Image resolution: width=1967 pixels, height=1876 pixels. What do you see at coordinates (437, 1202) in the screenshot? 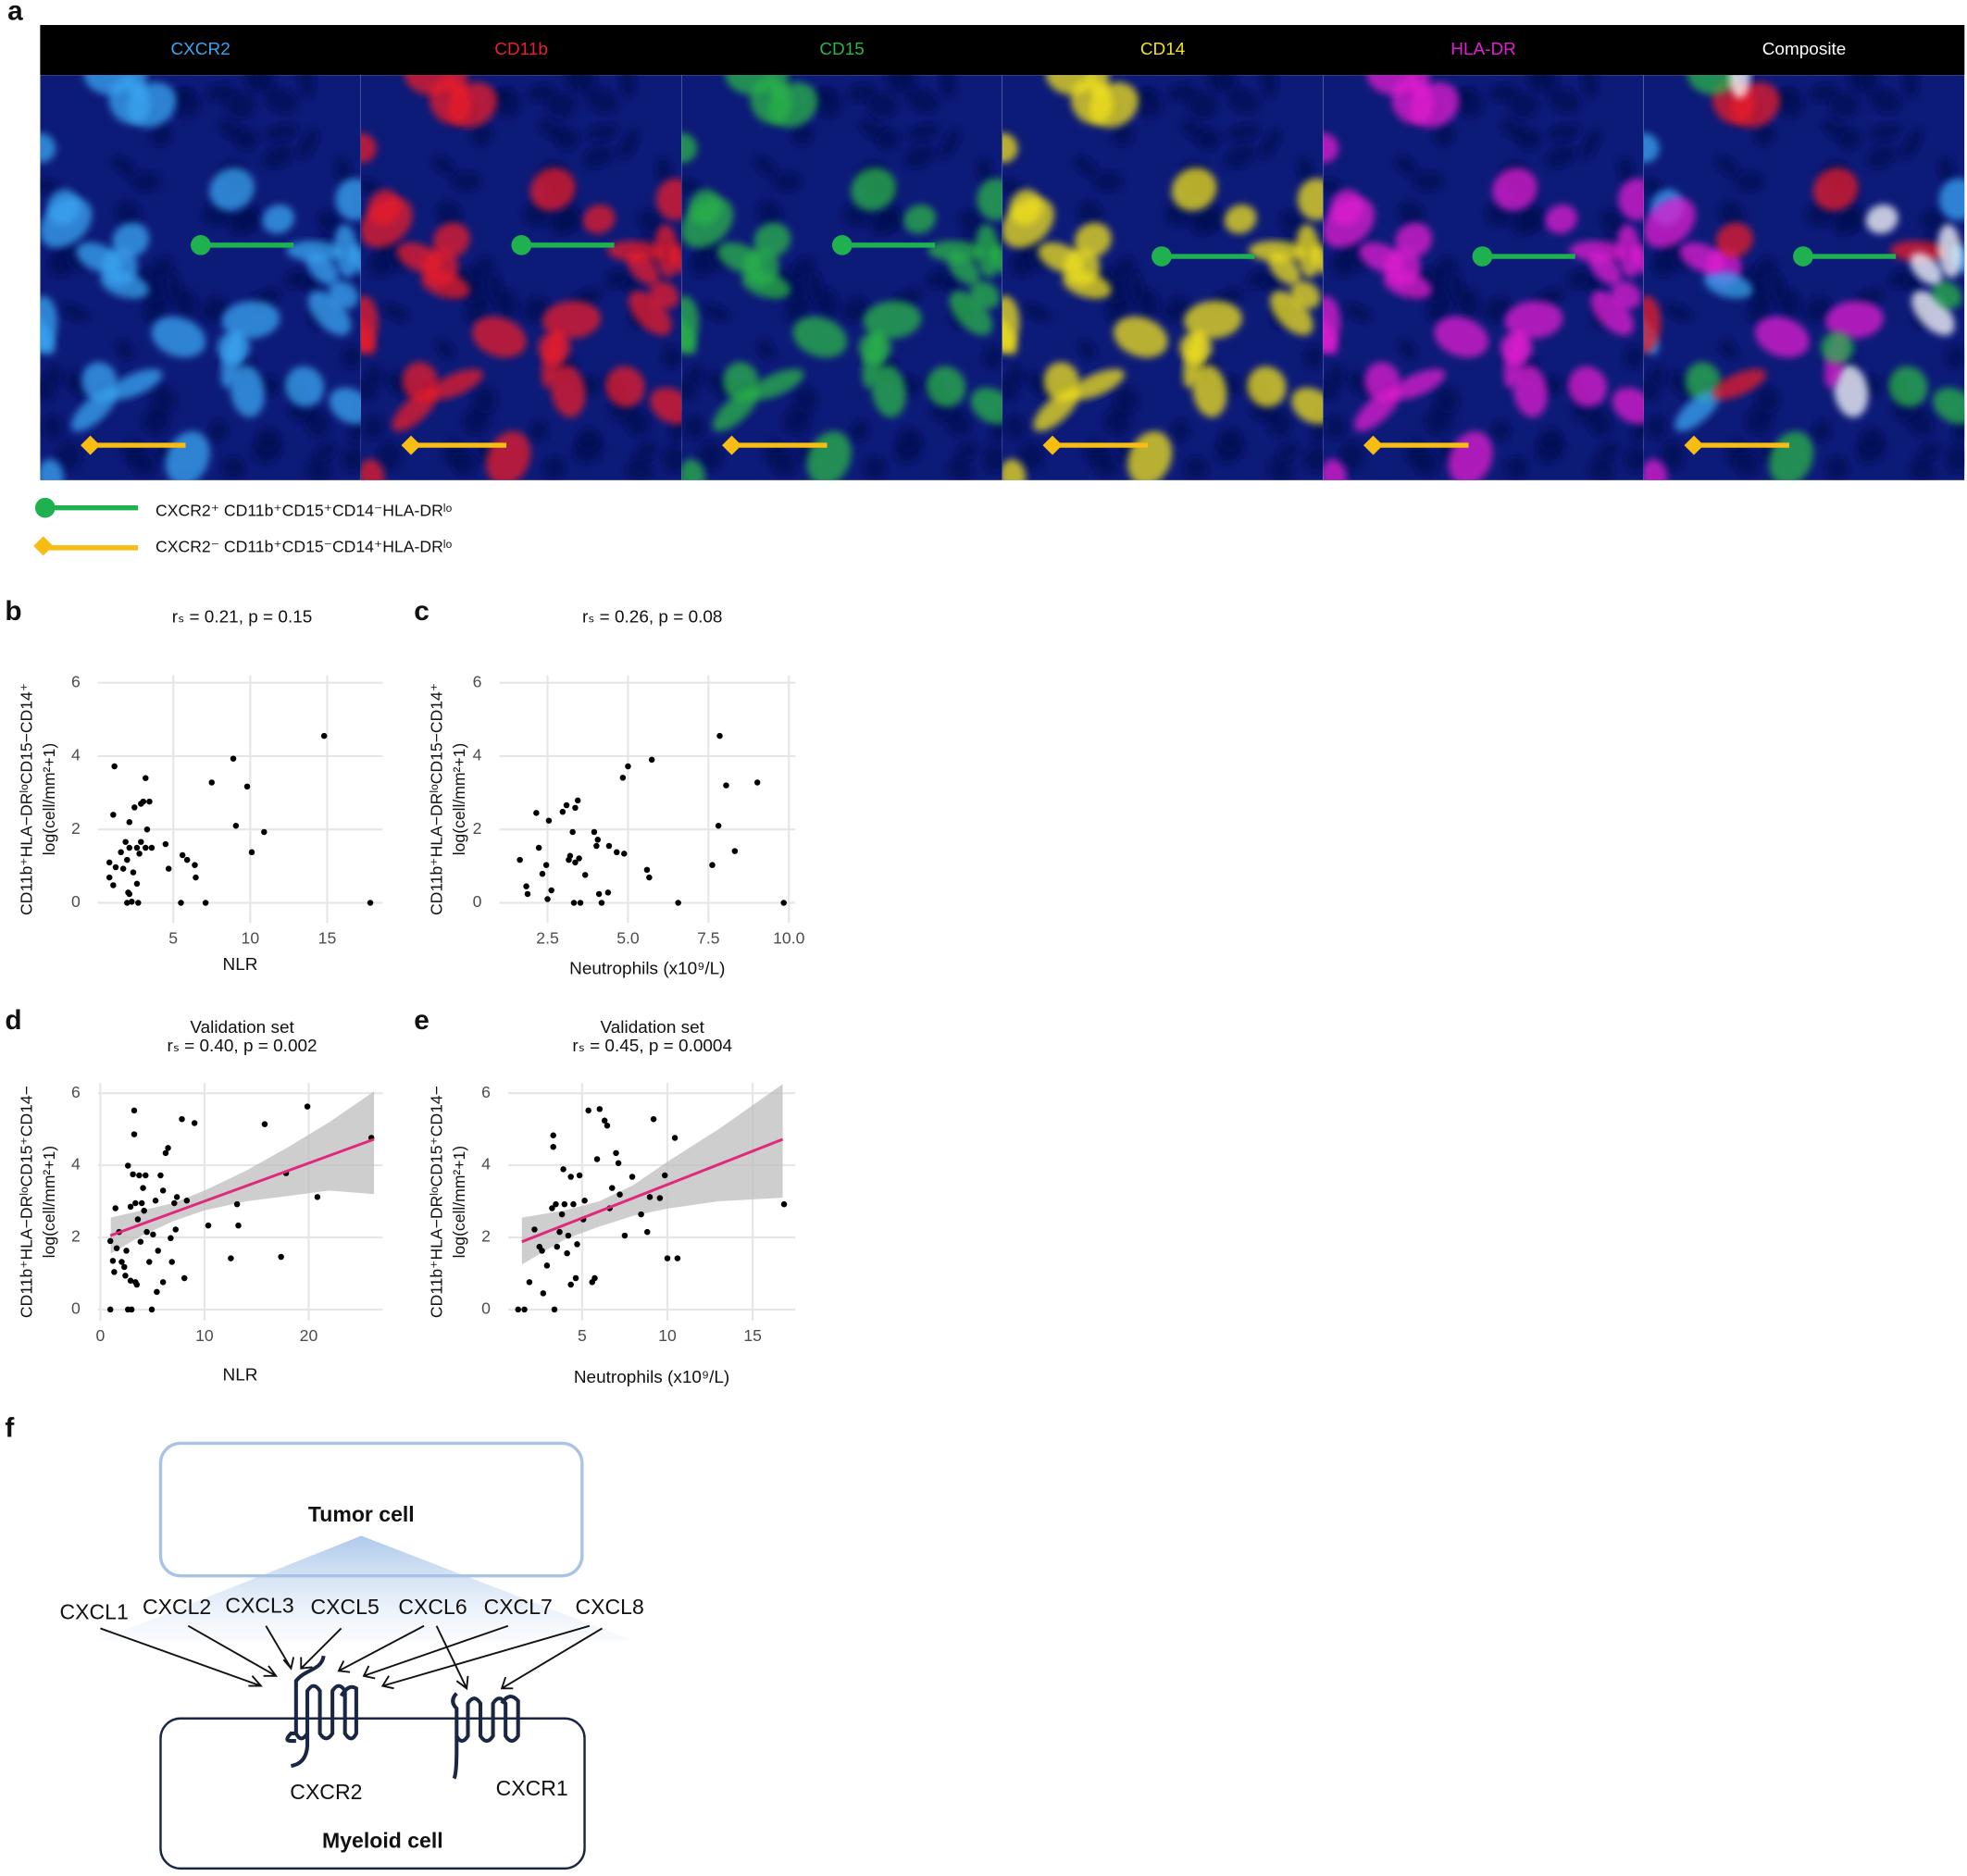
I see `y-axis-label: CD11b⁺HLA−DRˡᵒCD15⁺CD14−` at bounding box center [437, 1202].